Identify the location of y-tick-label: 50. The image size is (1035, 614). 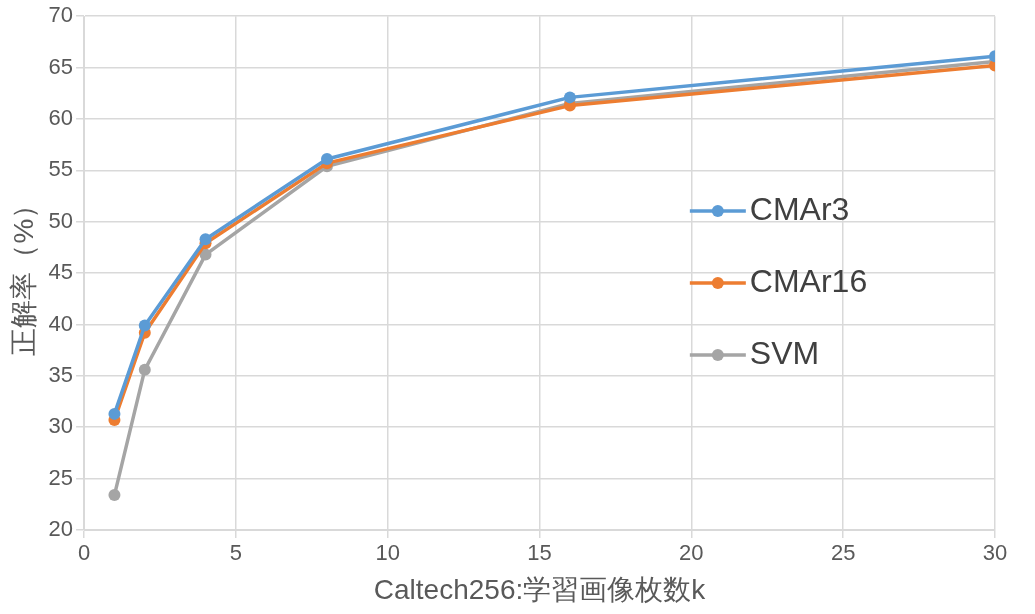
(61, 220).